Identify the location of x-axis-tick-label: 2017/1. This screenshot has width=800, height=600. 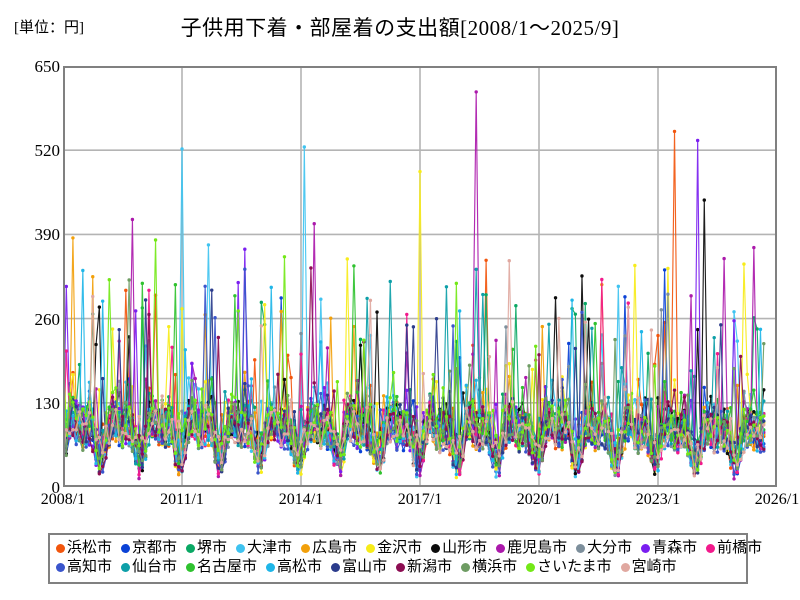
(420, 499).